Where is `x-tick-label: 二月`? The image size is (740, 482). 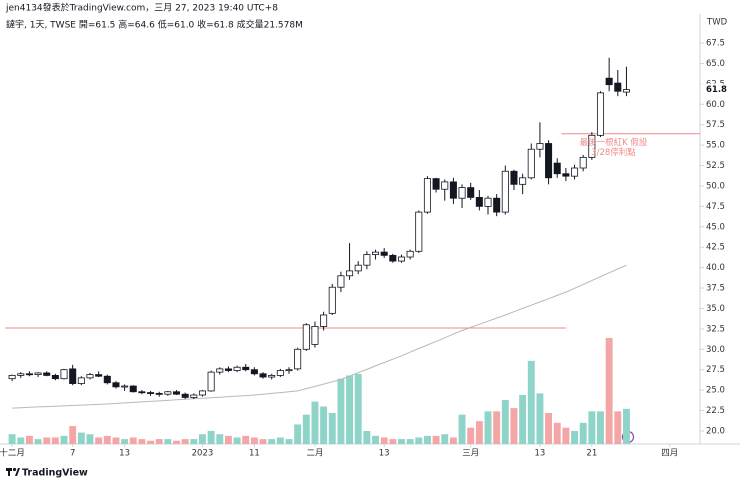
x-tick-label: 二月 is located at coordinates (314, 454).